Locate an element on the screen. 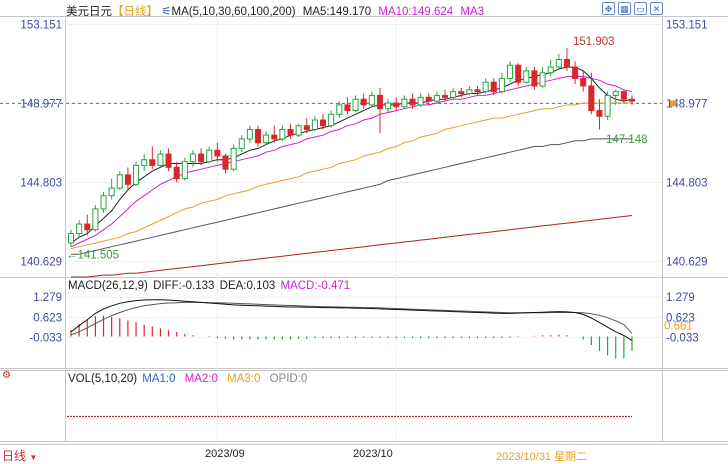 The image size is (728, 464). macd-dea: DEA:0.103 is located at coordinates (247, 286).